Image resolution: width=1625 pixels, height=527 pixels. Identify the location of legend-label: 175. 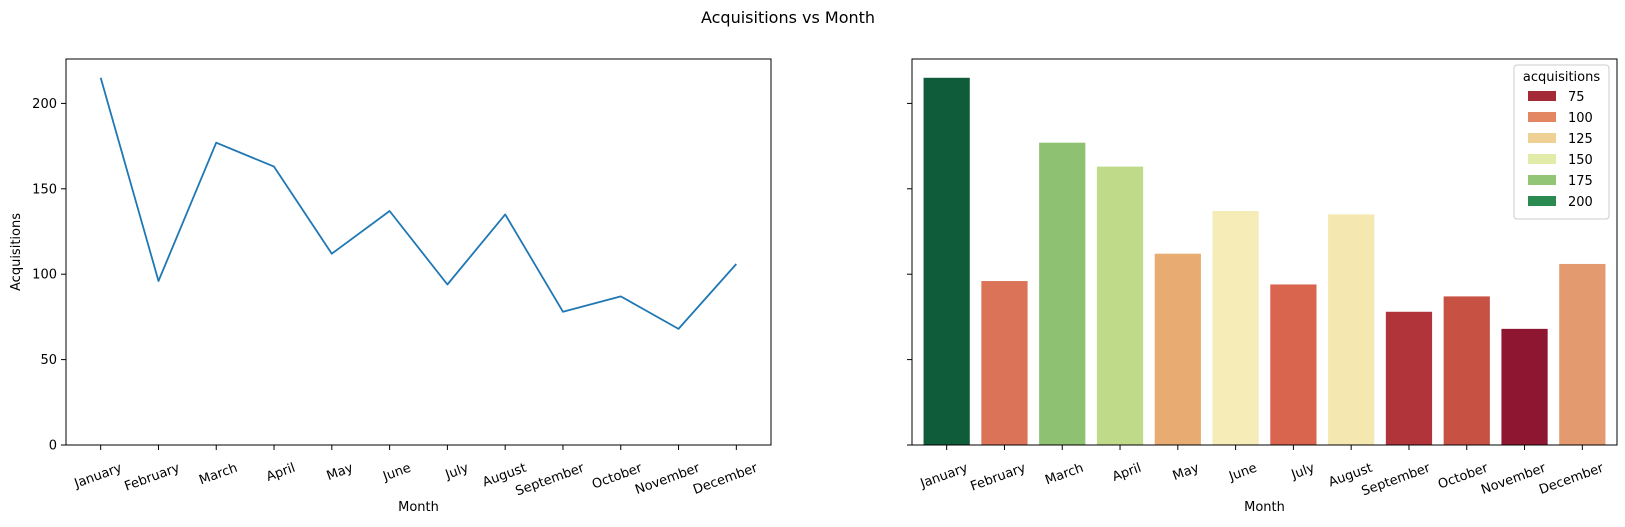
(1580, 181).